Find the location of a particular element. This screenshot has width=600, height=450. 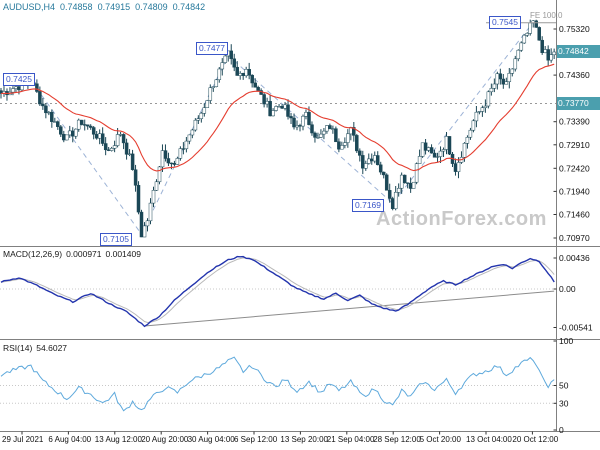

svg-text: -0.00541 is located at coordinates (576, 328).